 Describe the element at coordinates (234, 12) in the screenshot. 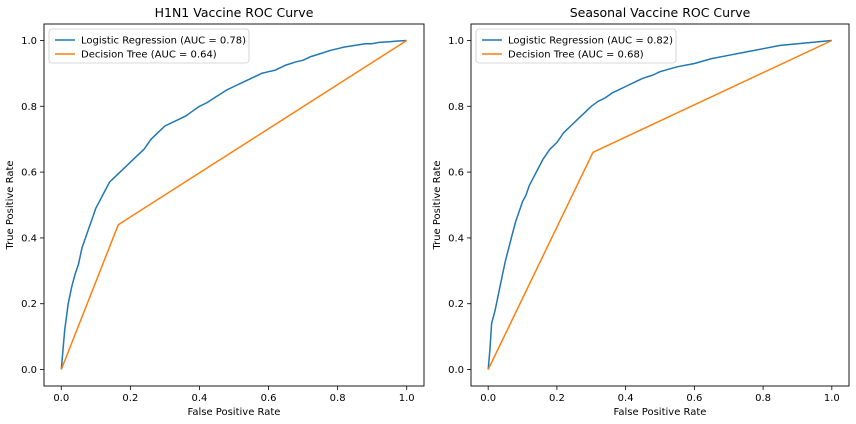

I see `chart-title: H1N1 Vaccine ROC Curve` at that location.